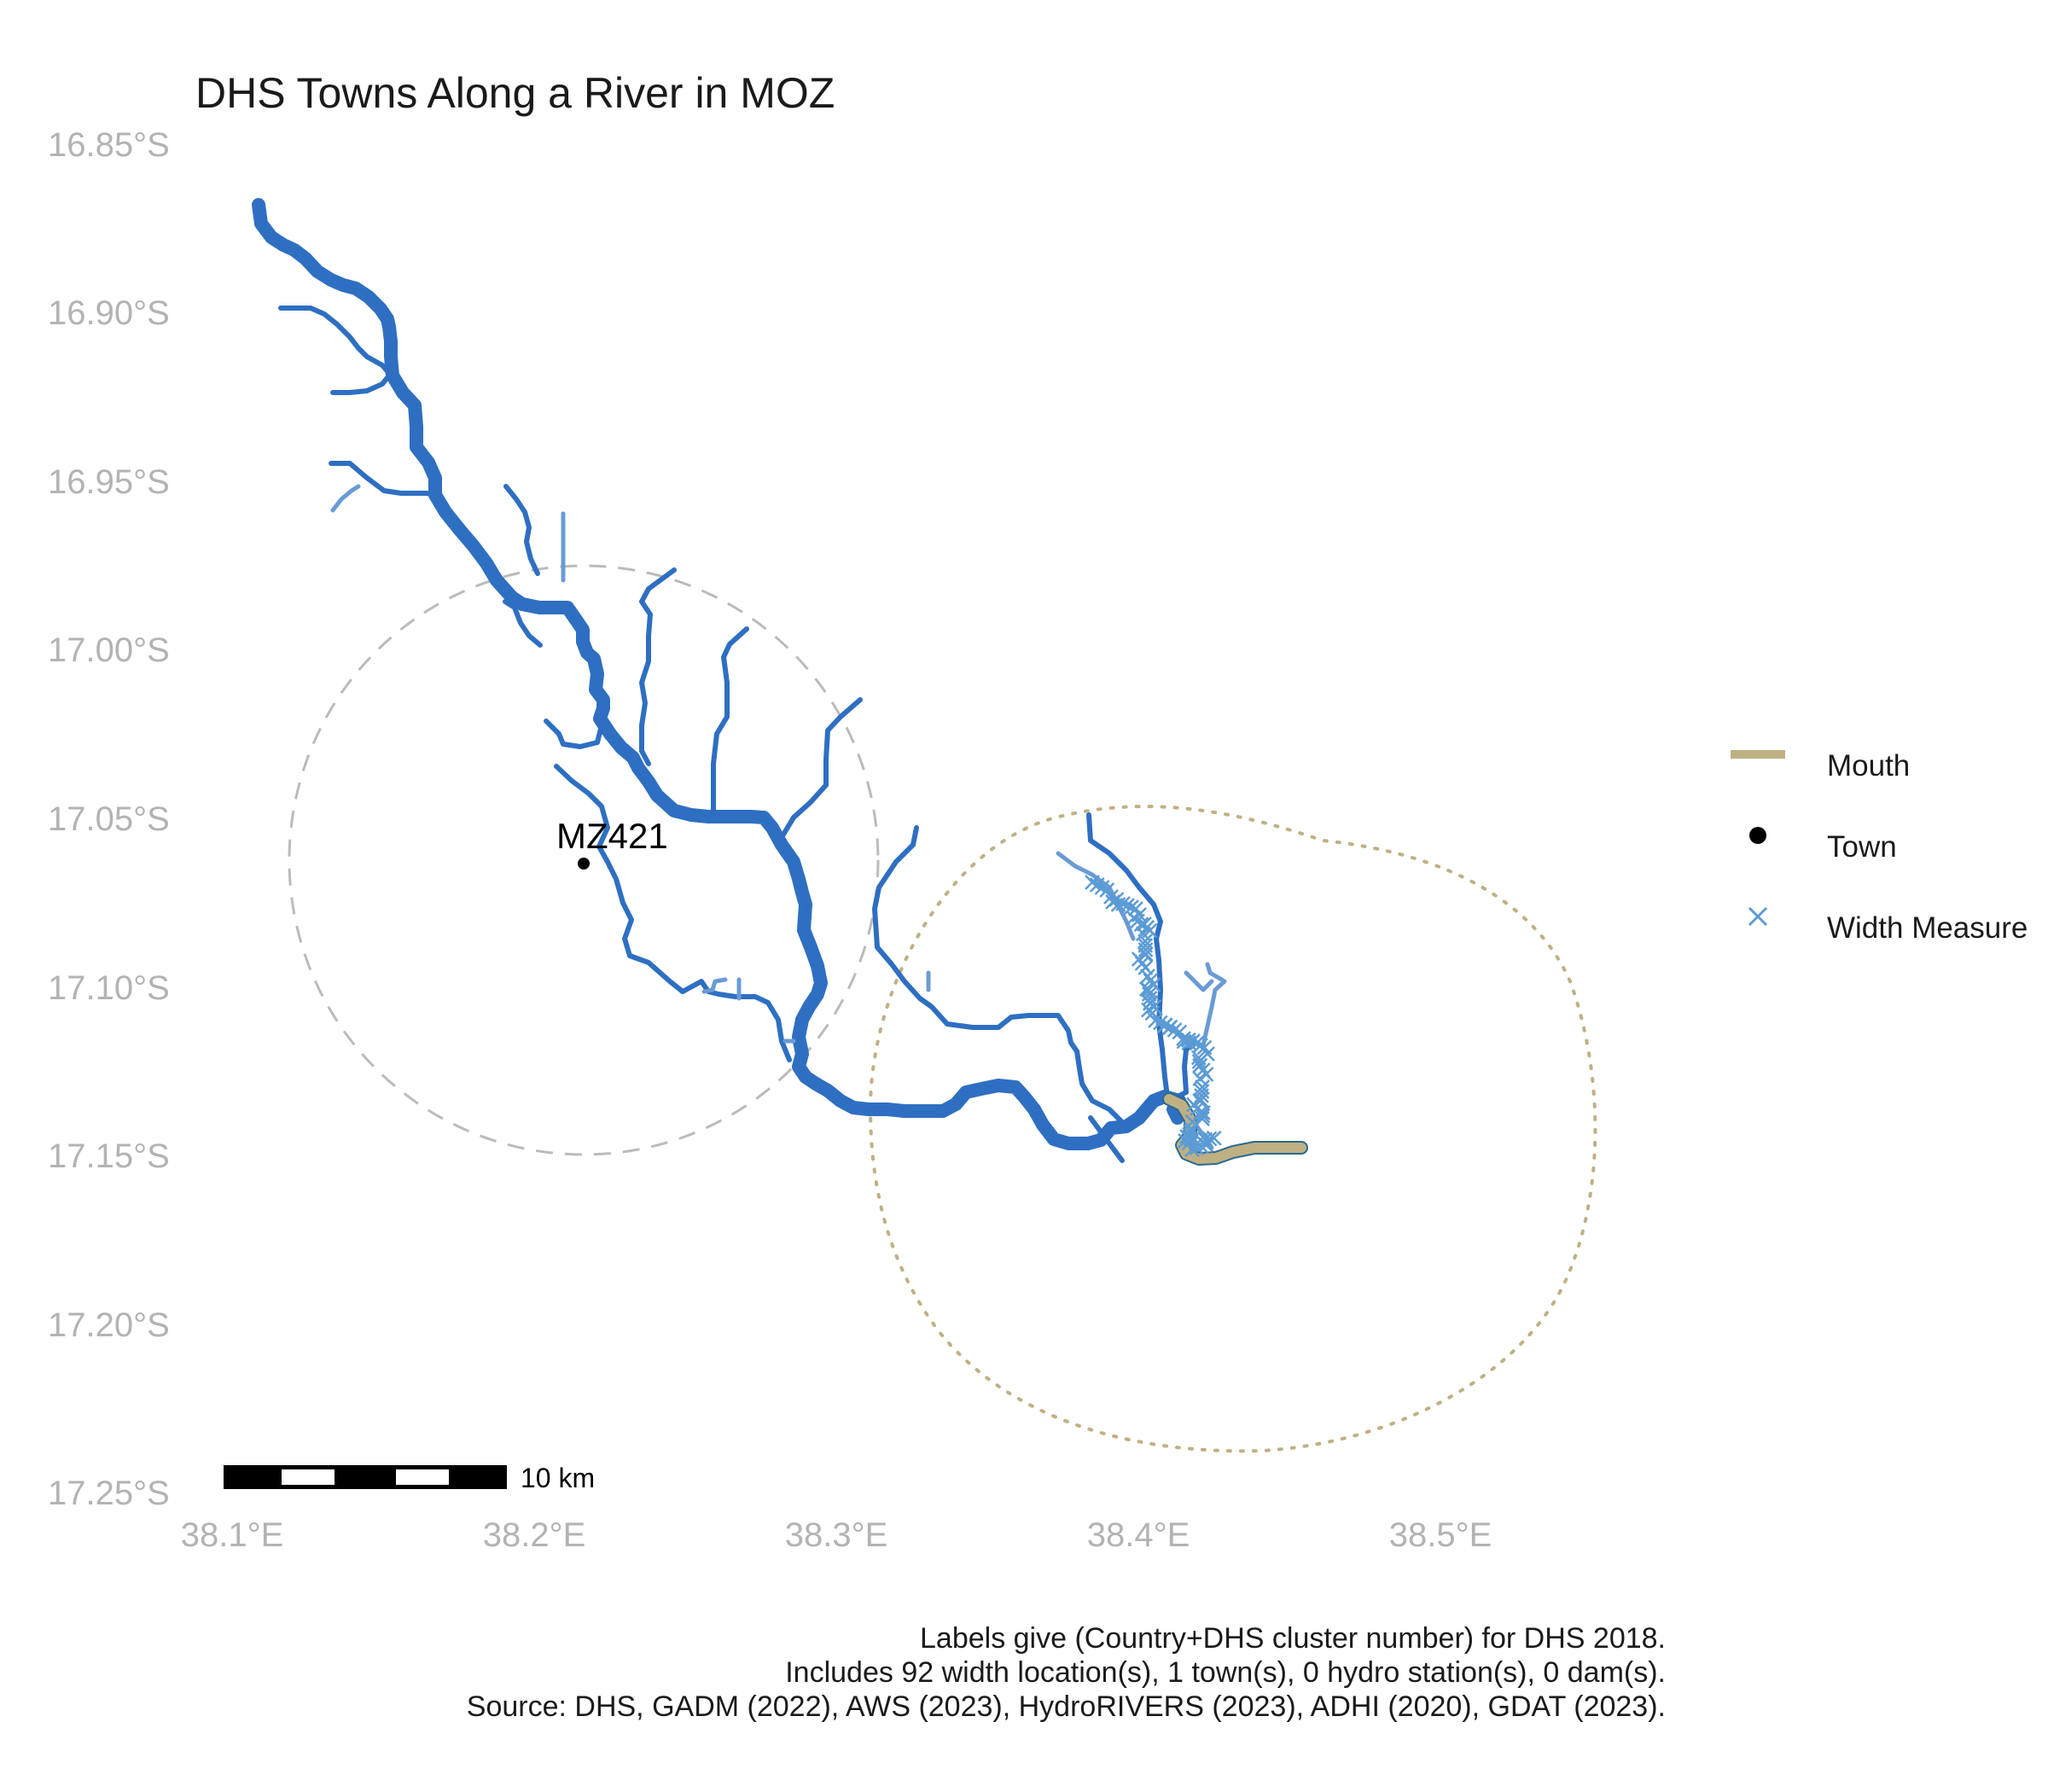  What do you see at coordinates (1232, 1129) in the screenshot?
I see `mouth-buffer-outline` at bounding box center [1232, 1129].